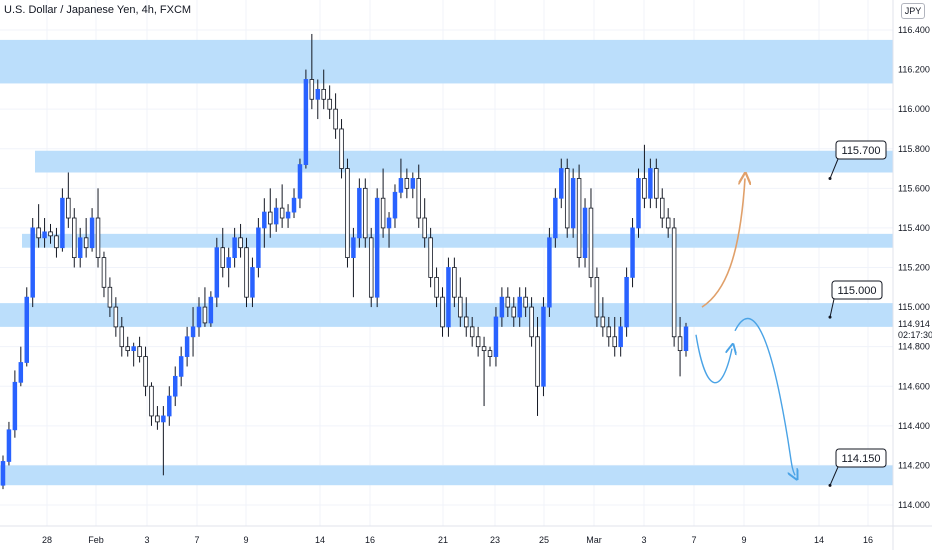 The image size is (932, 555). What do you see at coordinates (544, 540) in the screenshot?
I see `time-tick-label: 25` at bounding box center [544, 540].